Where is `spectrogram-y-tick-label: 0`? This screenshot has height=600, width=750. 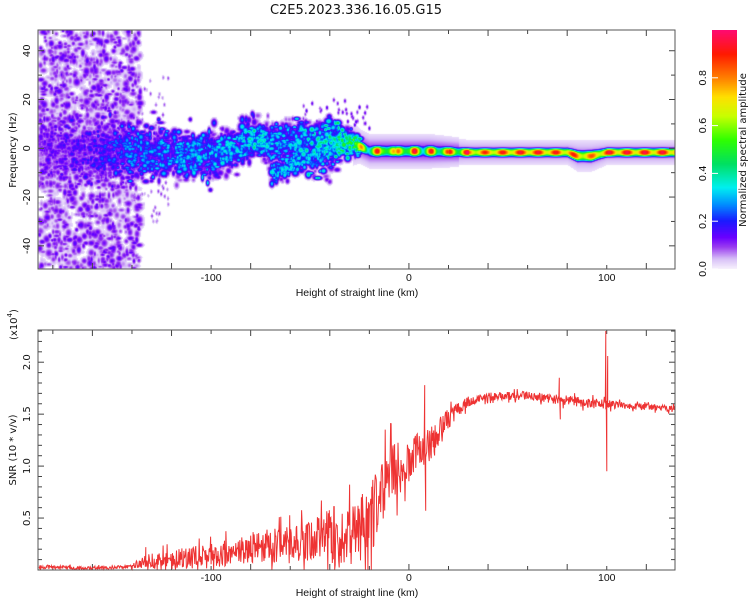 spectrogram-y-tick-label: 0 is located at coordinates (27, 148).